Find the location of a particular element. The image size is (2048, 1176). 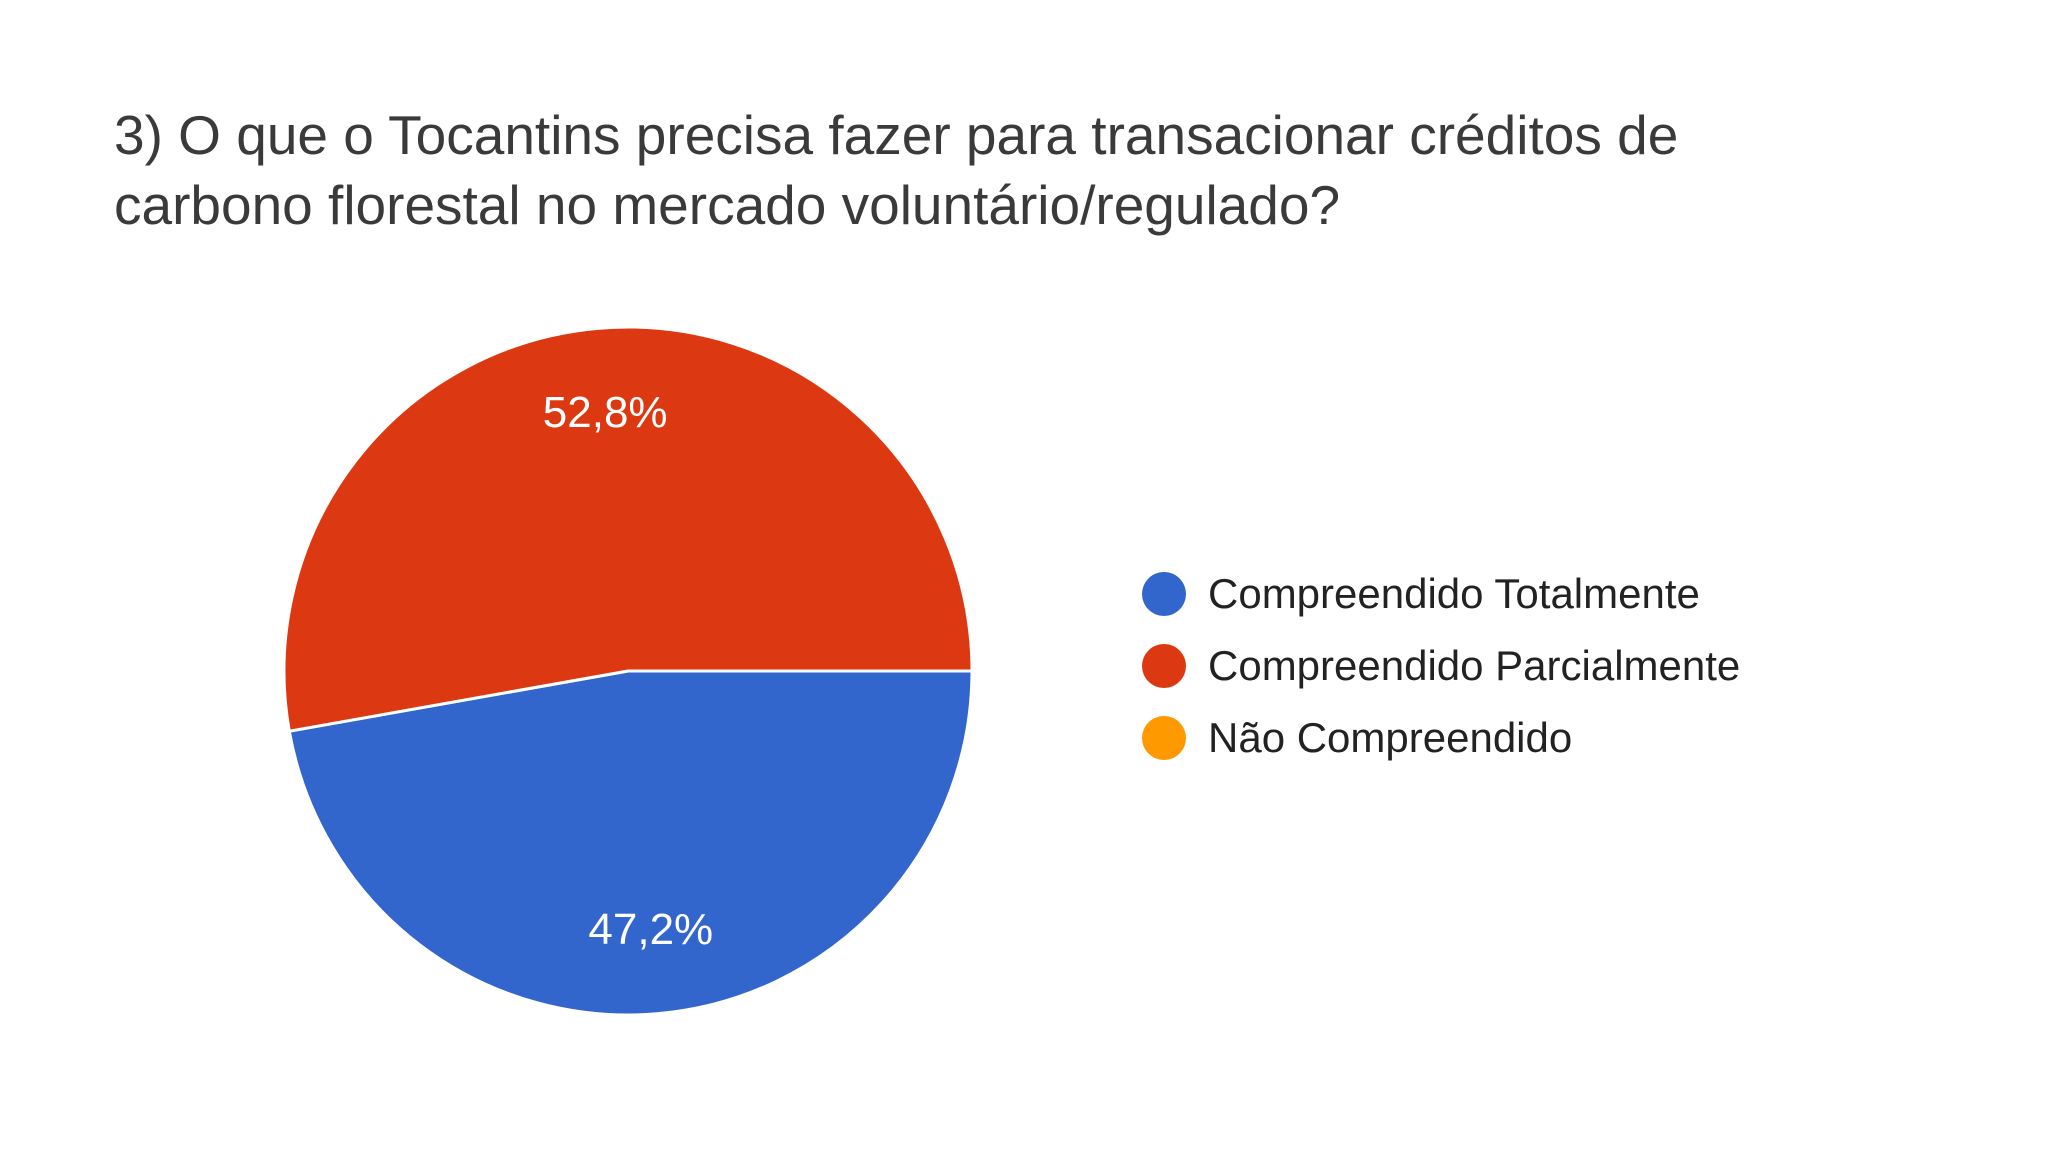

legend-label: Compreendido Parcialmente is located at coordinates (1474, 665).